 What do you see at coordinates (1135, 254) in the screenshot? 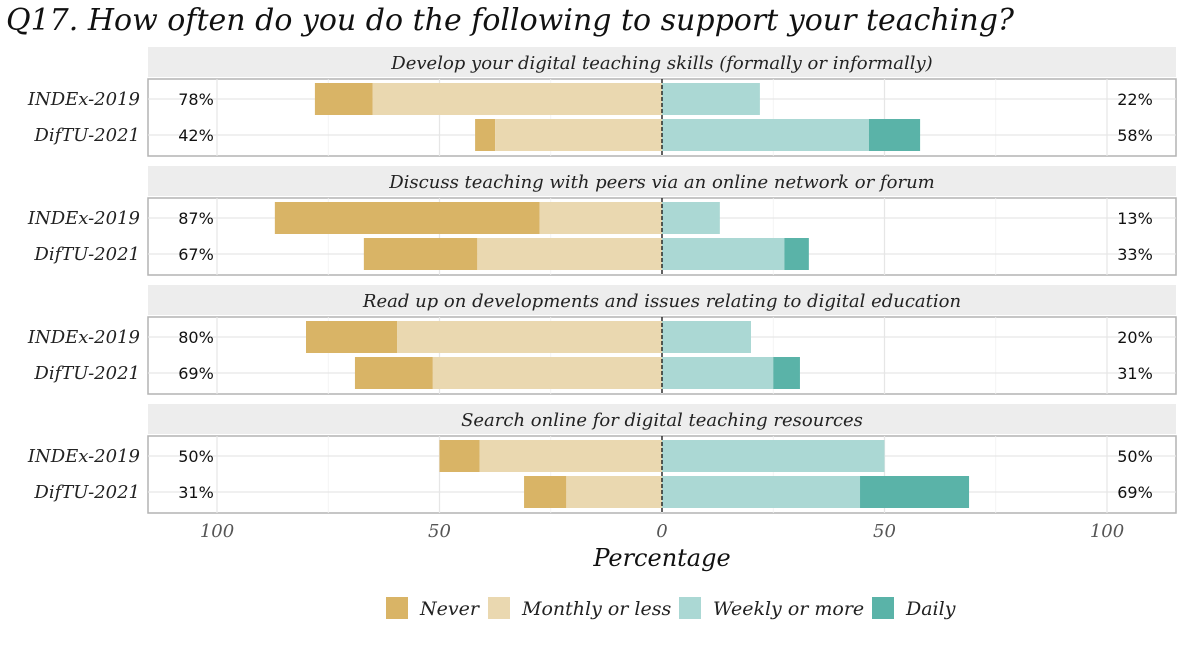
I see `right-percent-label: 33%` at bounding box center [1135, 254].